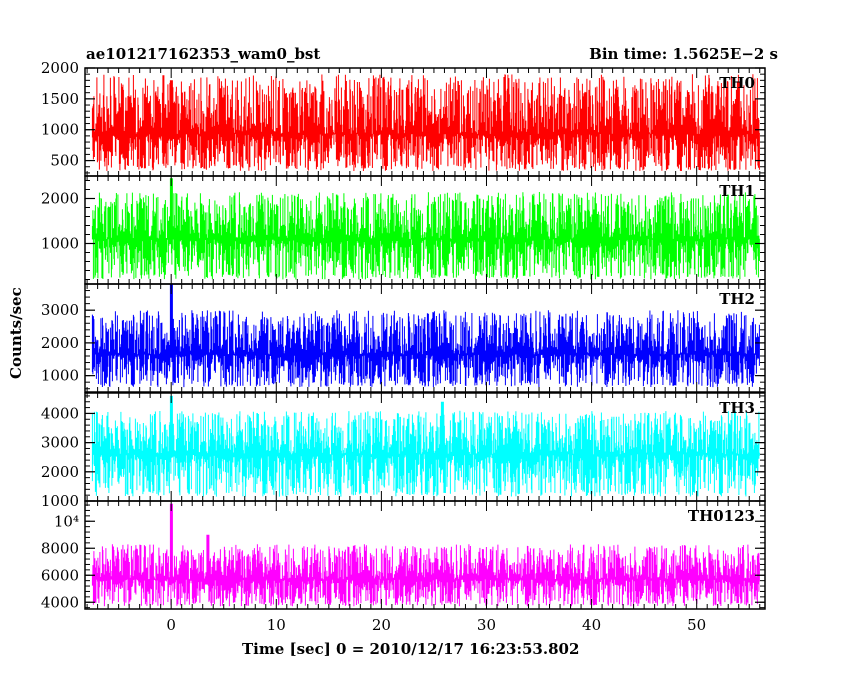 This screenshot has width=850, height=680. Describe the element at coordinates (171, 625) in the screenshot. I see `x-tick-label: 0` at that location.